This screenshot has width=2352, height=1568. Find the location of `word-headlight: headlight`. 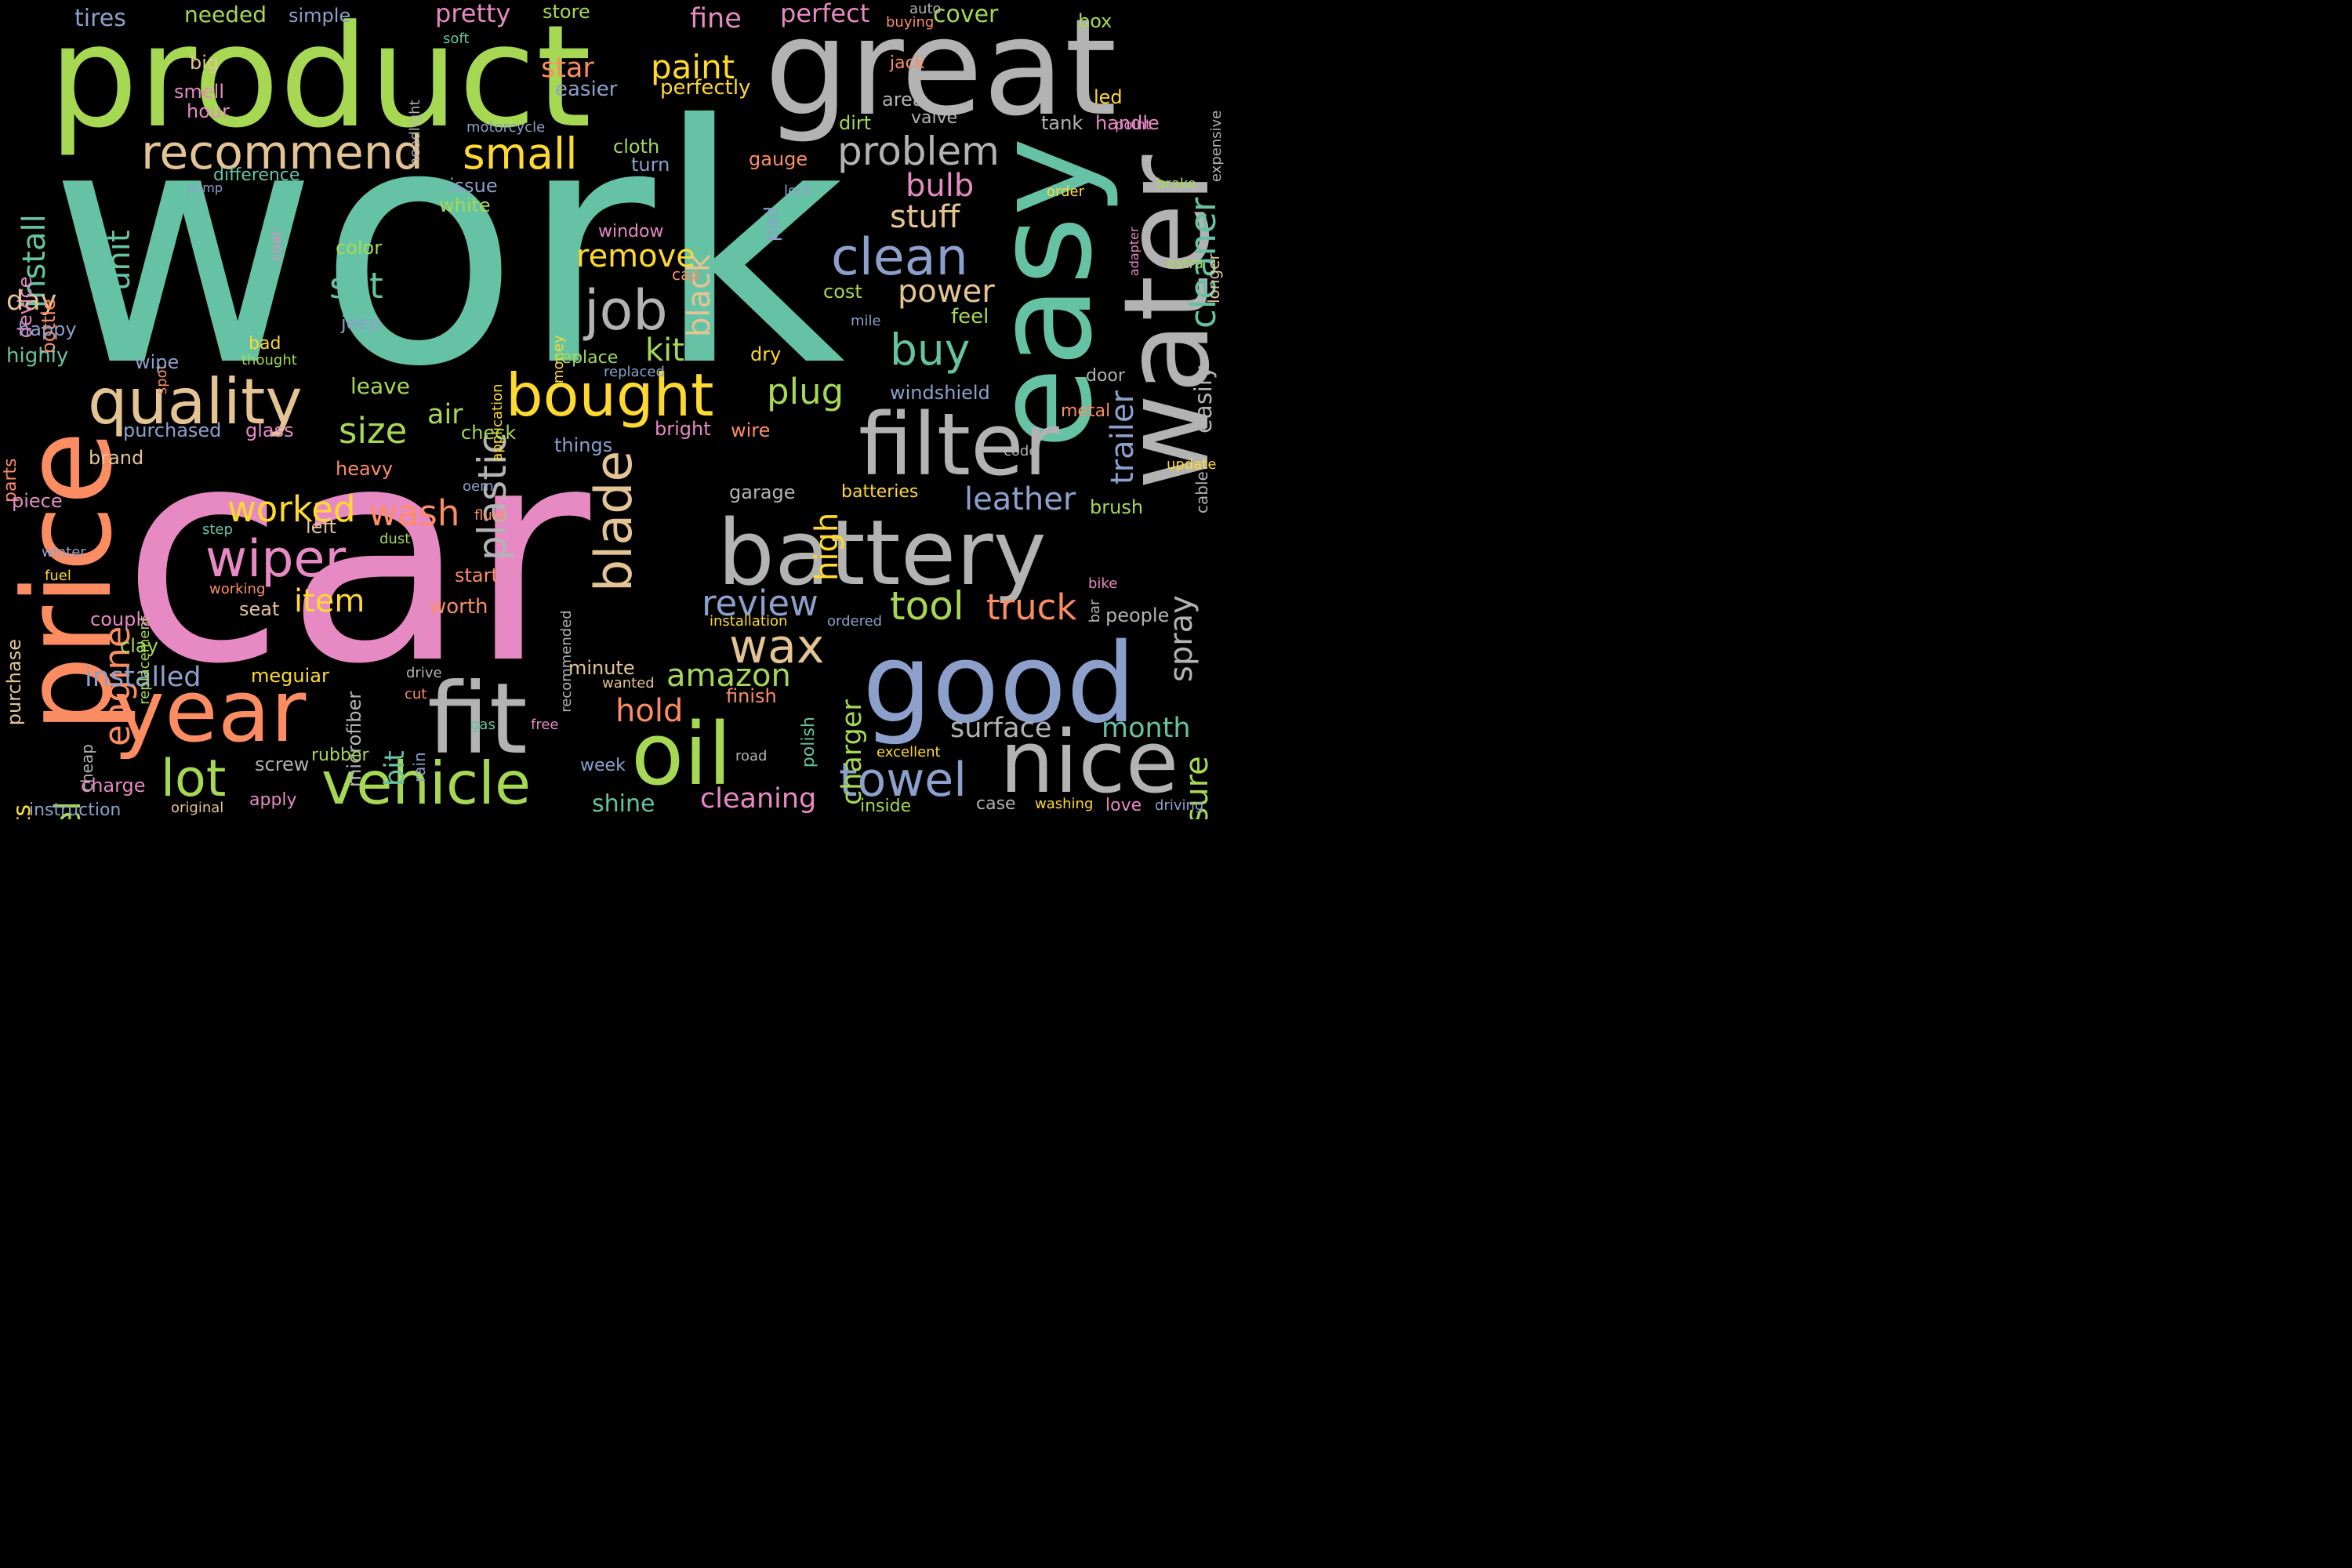

word-headlight: headlight is located at coordinates (415, 133).